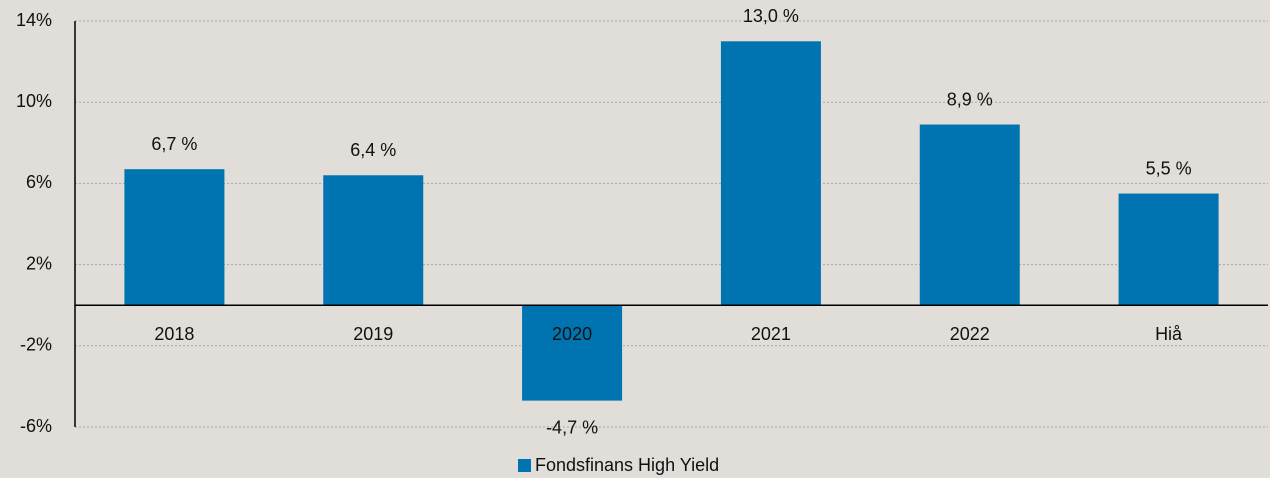  Describe the element at coordinates (174, 144) in the screenshot. I see `value-label: 6,7 %` at that location.